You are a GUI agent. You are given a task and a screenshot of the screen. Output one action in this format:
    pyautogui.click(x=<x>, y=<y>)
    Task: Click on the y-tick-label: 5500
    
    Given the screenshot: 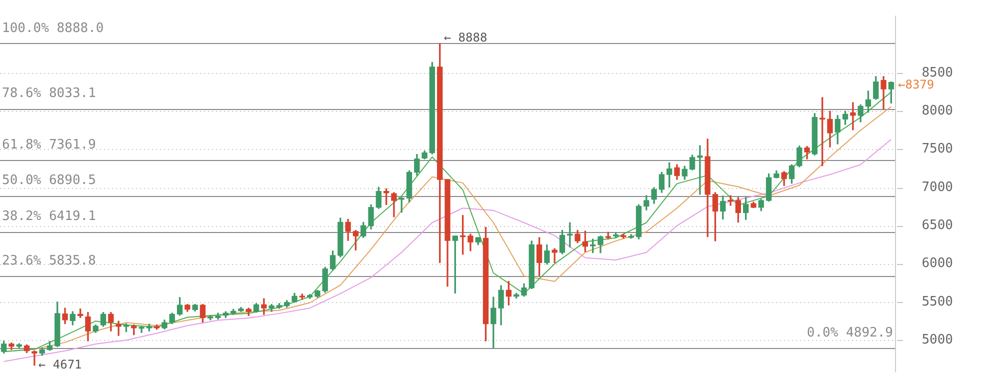 What is the action you would take?
    pyautogui.click(x=937, y=302)
    